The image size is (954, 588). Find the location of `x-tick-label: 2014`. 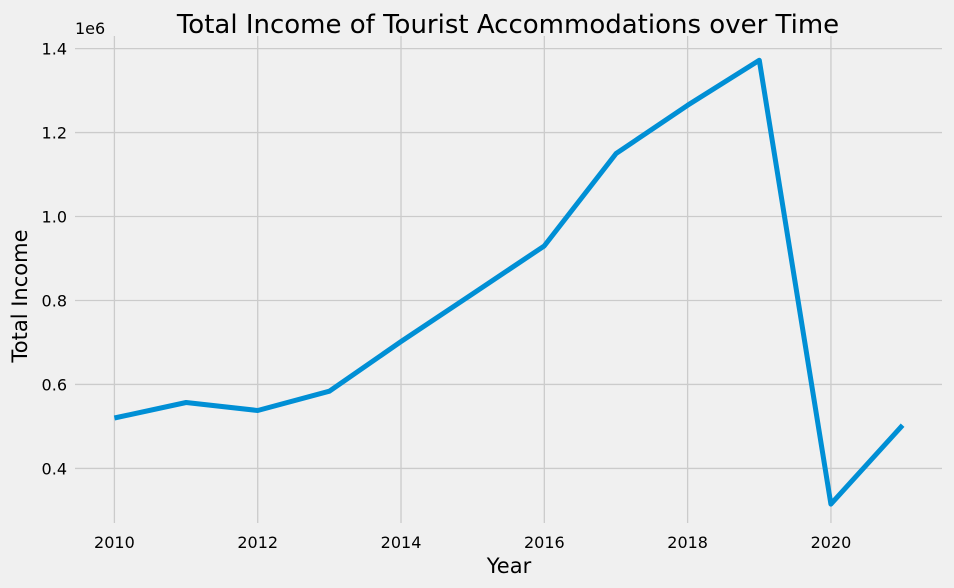

x-tick-label: 2014 is located at coordinates (401, 542).